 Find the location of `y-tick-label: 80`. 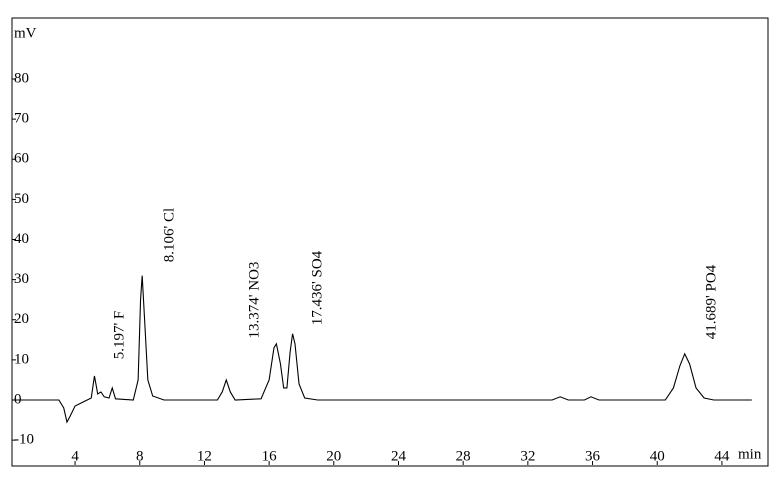

y-tick-label: 80 is located at coordinates (21, 78).